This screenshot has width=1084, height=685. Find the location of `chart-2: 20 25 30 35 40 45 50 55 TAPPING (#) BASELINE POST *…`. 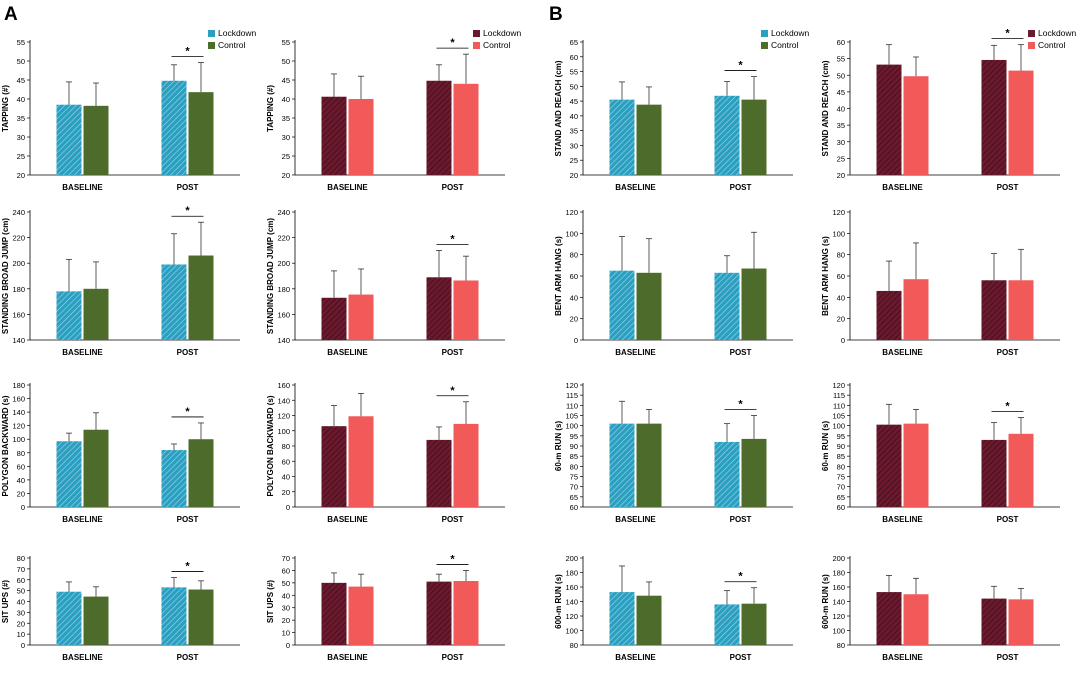

chart-2: 20 25 30 35 40 45 50 55 TAPPING (#) BASELINE POST *… is located at coordinates (394, 110).